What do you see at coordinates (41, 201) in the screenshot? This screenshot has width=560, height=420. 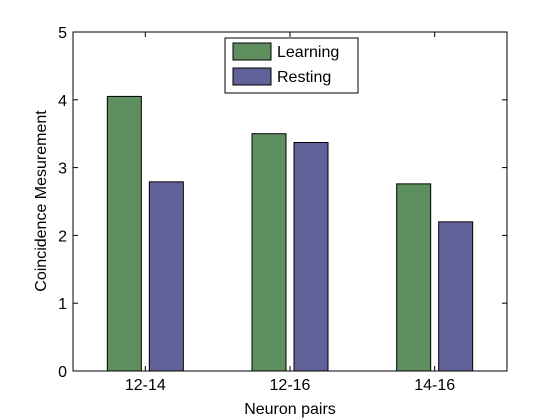 I see `y-axis-label: Coincidence Mesurement` at bounding box center [41, 201].